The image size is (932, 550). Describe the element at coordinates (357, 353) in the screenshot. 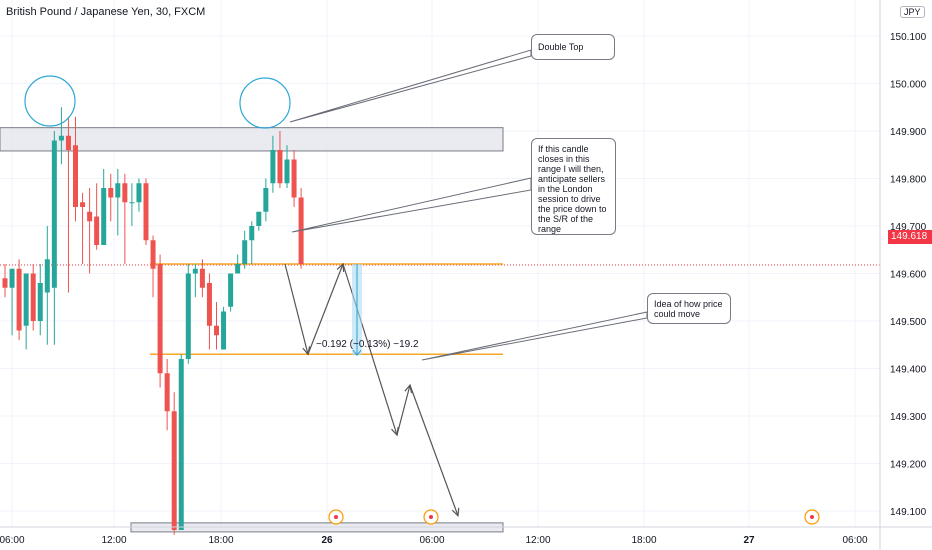

I see `measure-arrowhead` at that location.